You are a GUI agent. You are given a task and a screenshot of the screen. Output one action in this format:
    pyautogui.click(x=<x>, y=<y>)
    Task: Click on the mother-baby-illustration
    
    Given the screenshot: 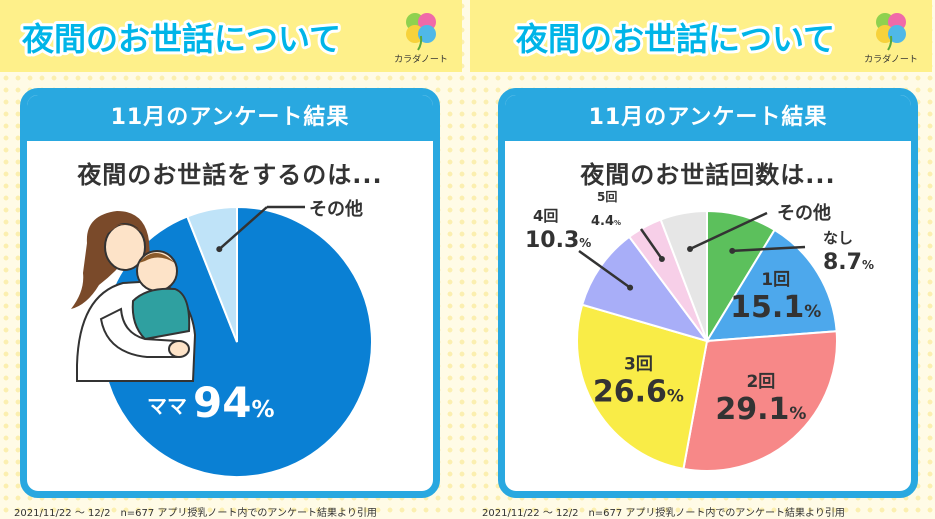 What is the action you would take?
    pyautogui.click(x=134, y=296)
    